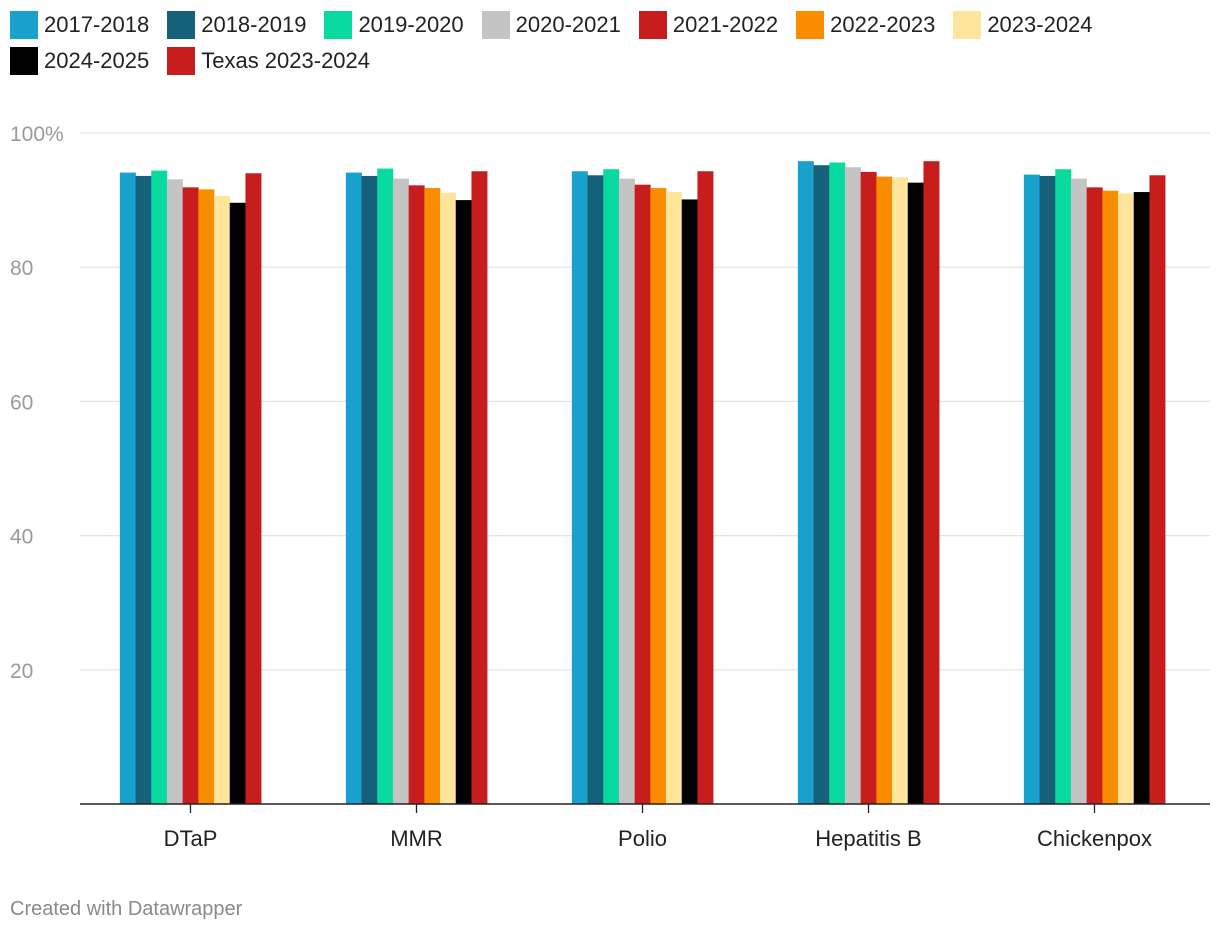  What do you see at coordinates (883, 24) in the screenshot?
I see `legend-label: 2022-2023` at bounding box center [883, 24].